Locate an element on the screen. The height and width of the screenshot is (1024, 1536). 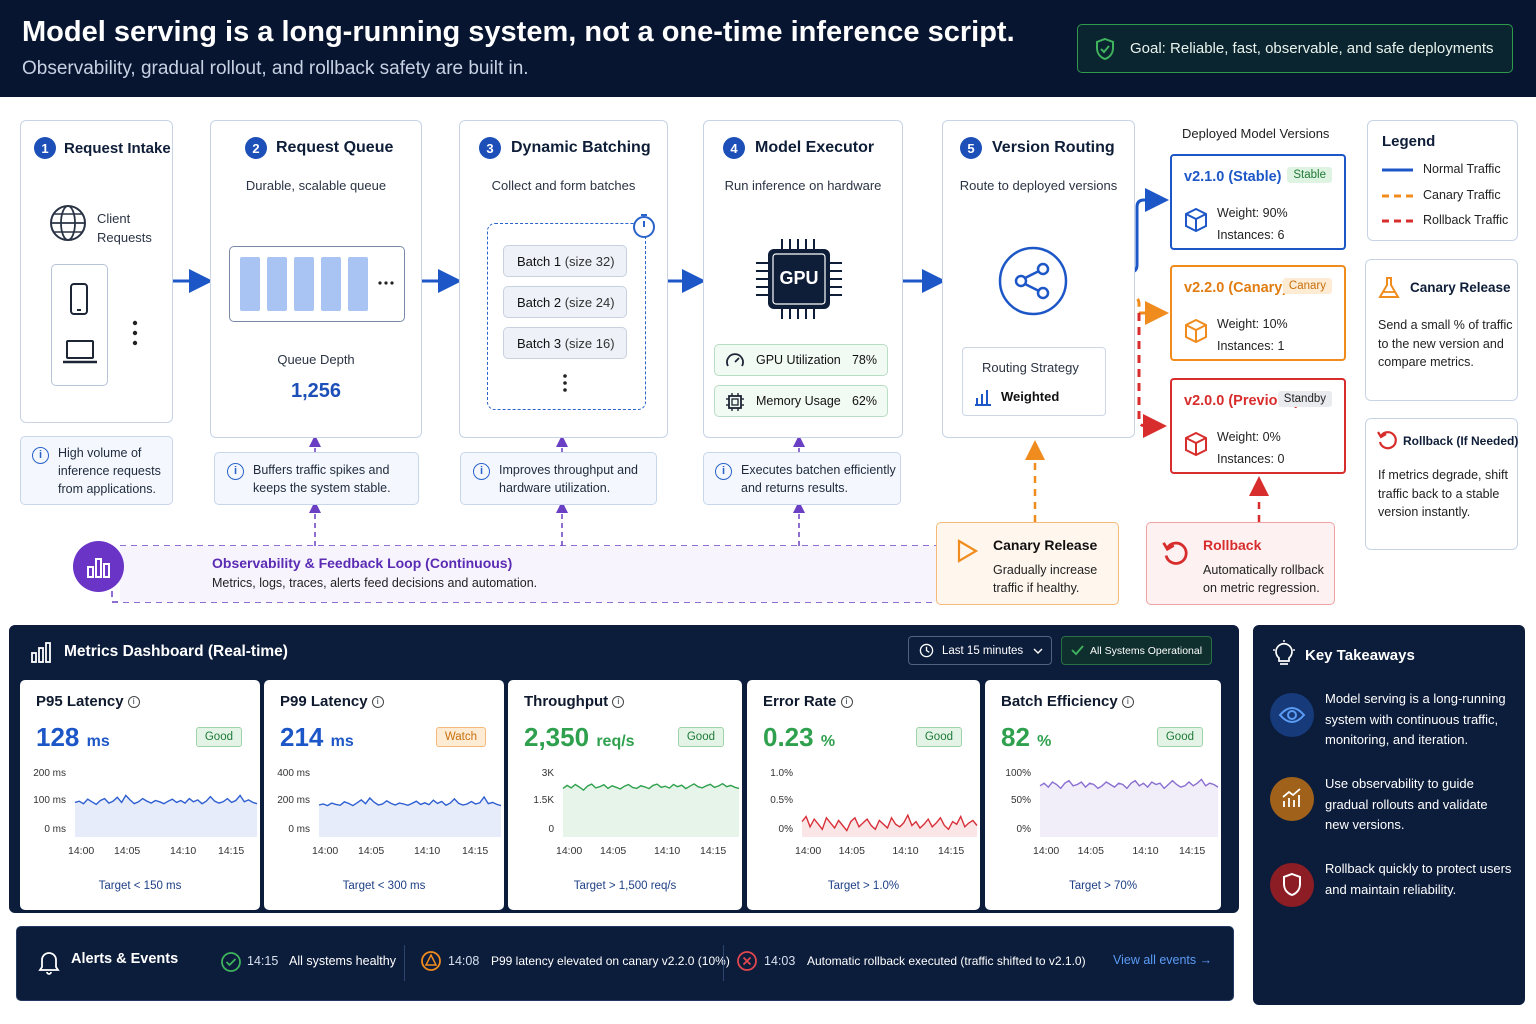
view-all-events-link: View all events → is located at coordinates (1162, 960).